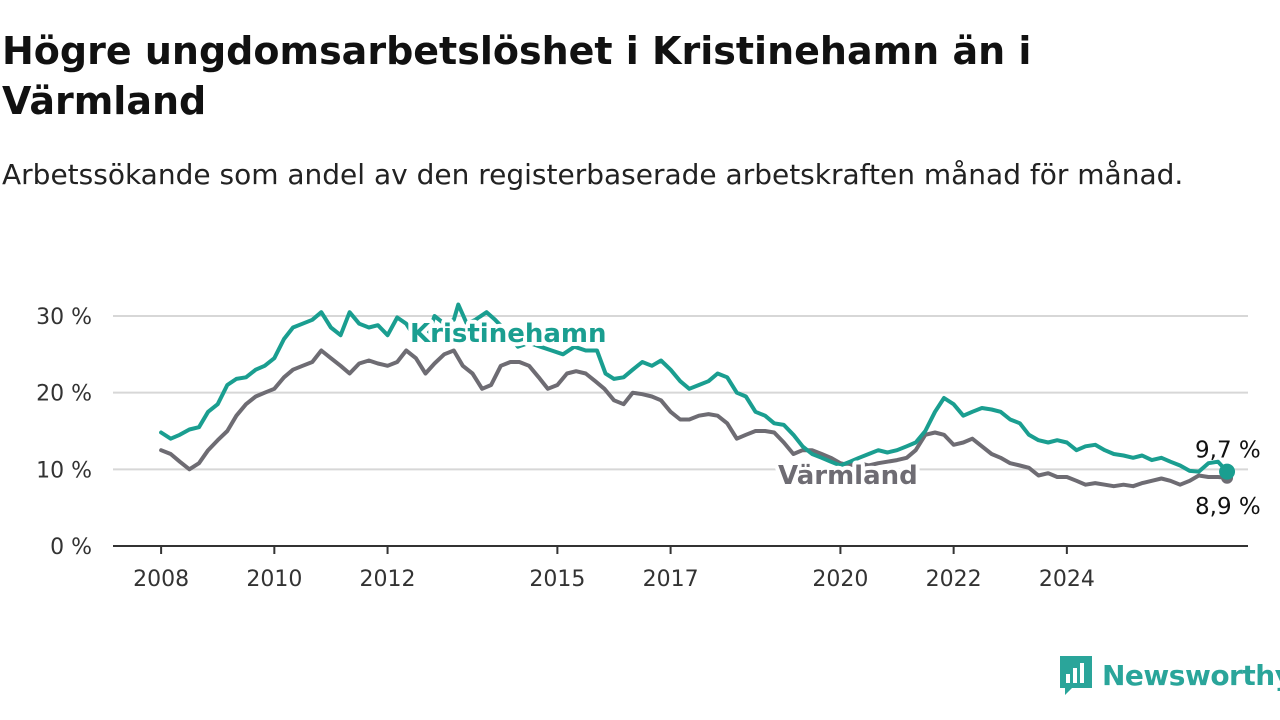 This screenshot has width=1280, height=720. What do you see at coordinates (840, 579) in the screenshot?
I see `x-tick-label: 2020` at bounding box center [840, 579].